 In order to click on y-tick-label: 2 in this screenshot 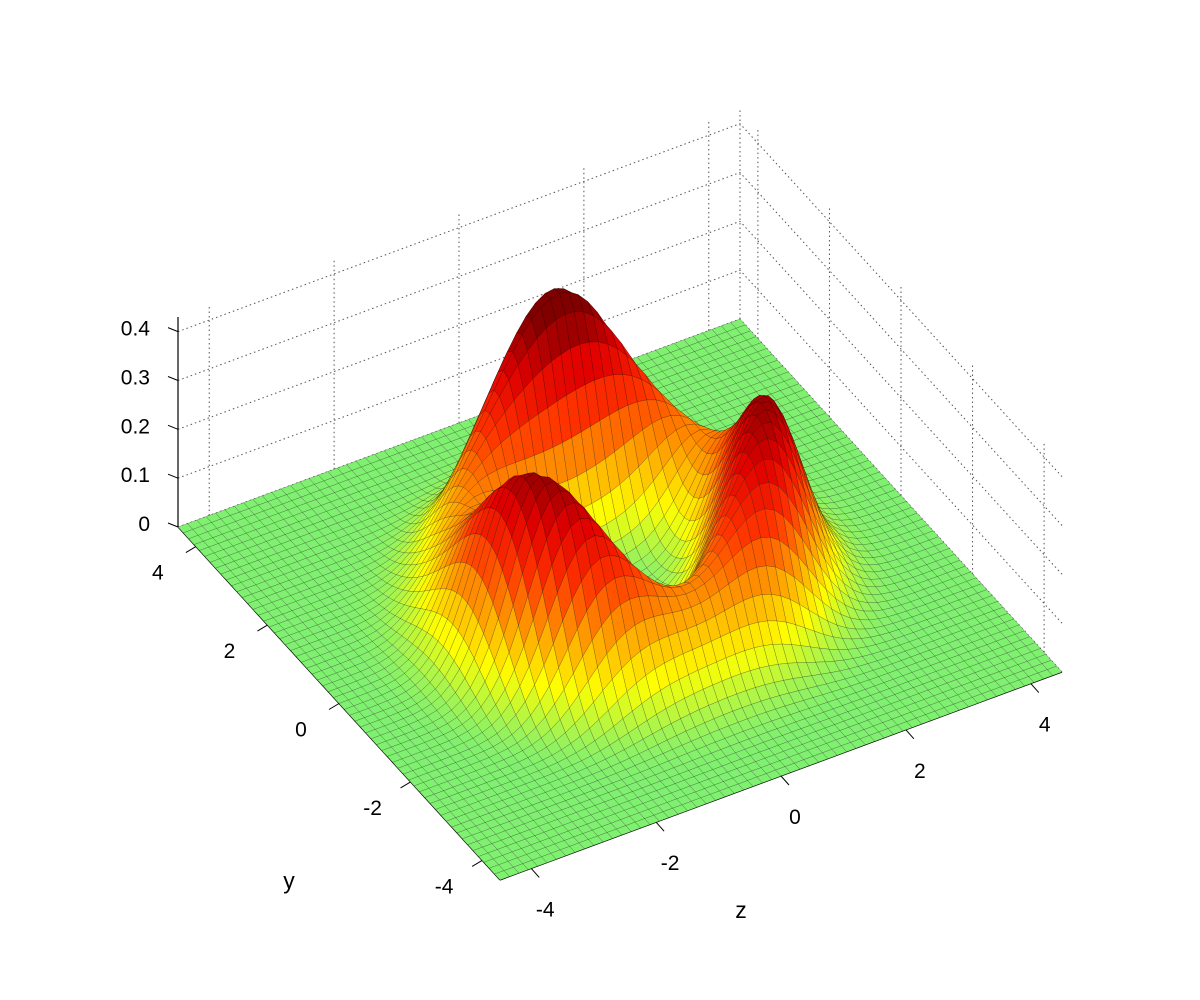, I will do `click(230, 651)`.